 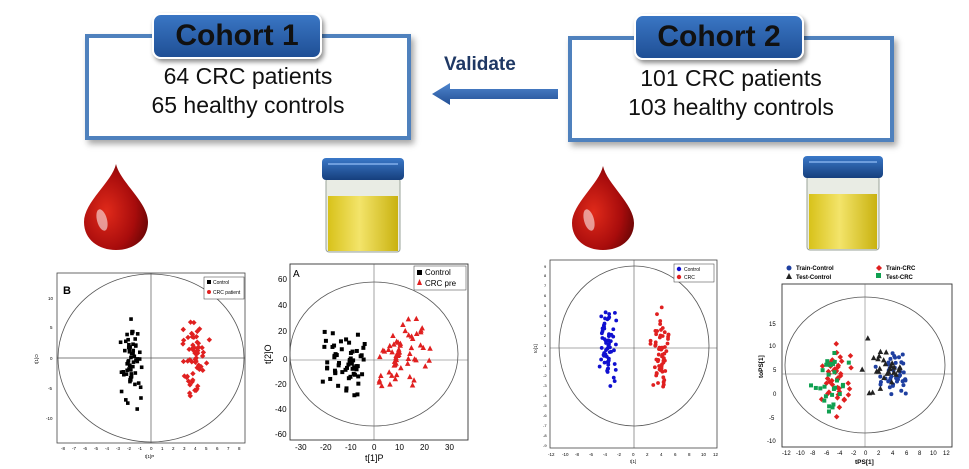 I want to click on x-axis-label: tPS[1], so click(x=864, y=462).